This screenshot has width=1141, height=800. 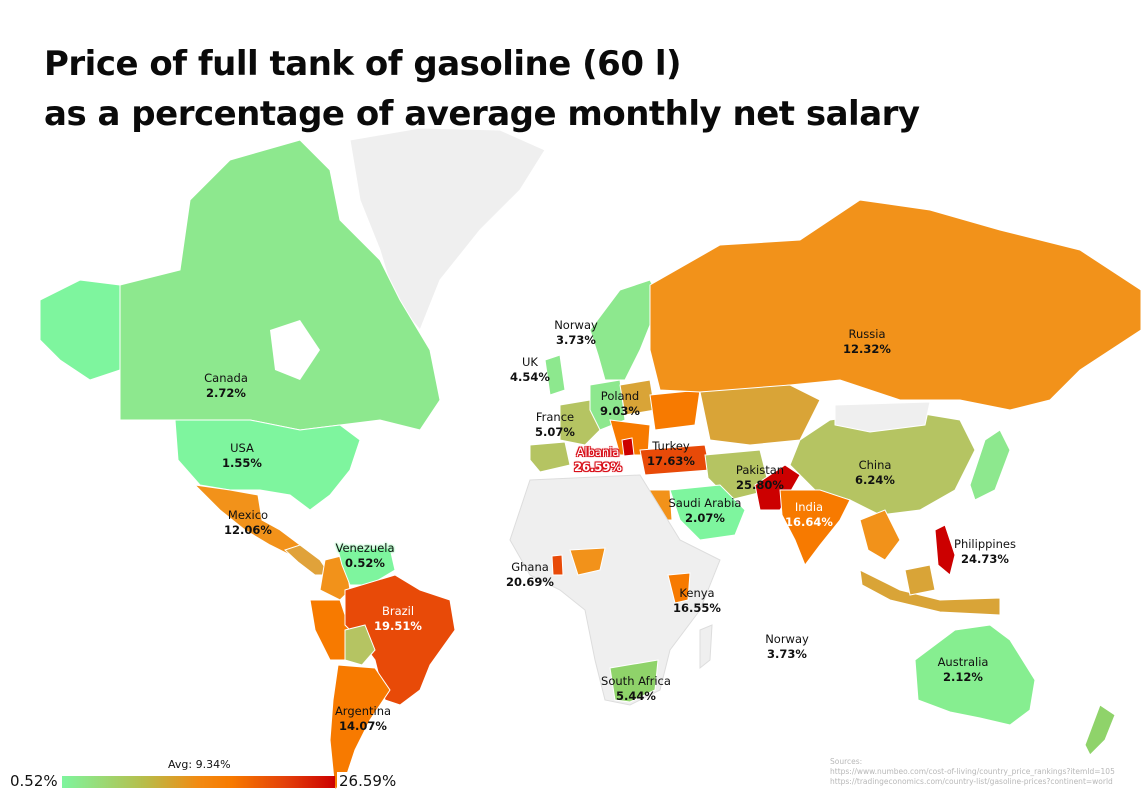 I want to click on label-uk: UK 4.54%, so click(x=530, y=369).